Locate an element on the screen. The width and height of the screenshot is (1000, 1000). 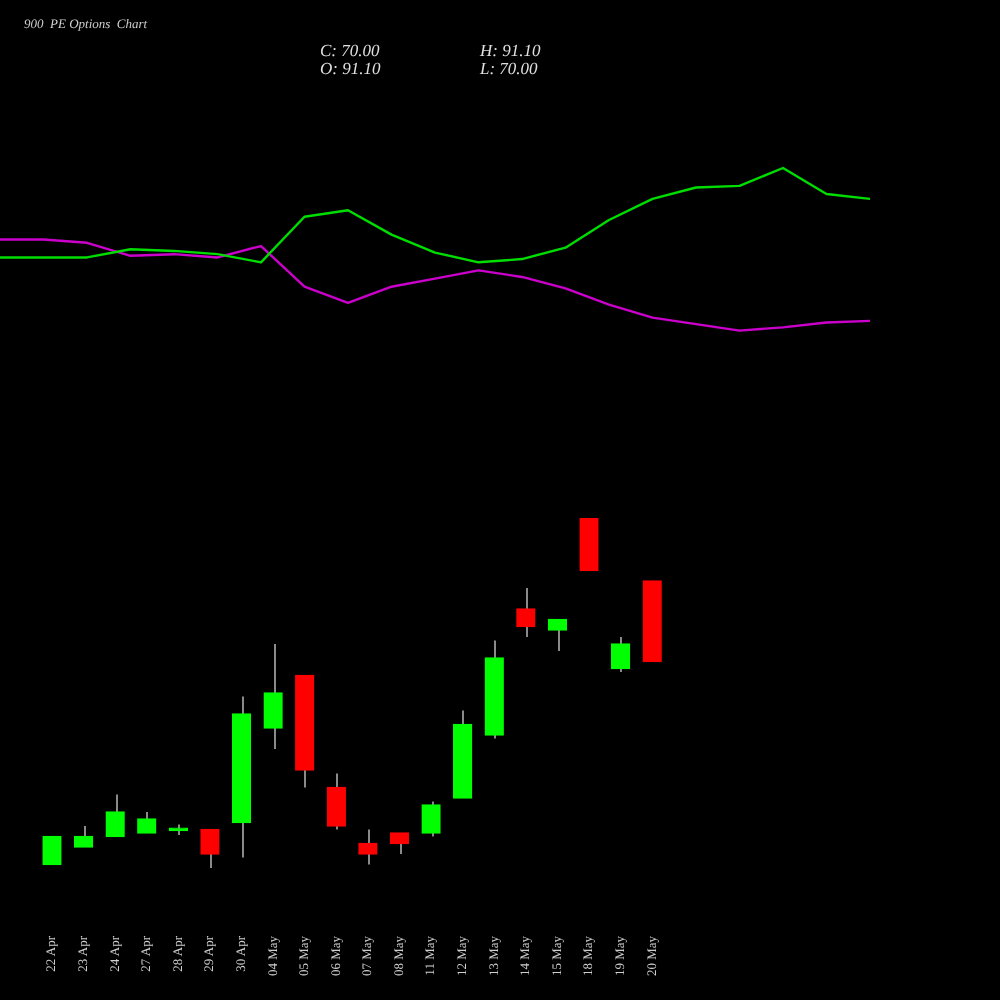
text: L: 70.00 is located at coordinates (509, 67).